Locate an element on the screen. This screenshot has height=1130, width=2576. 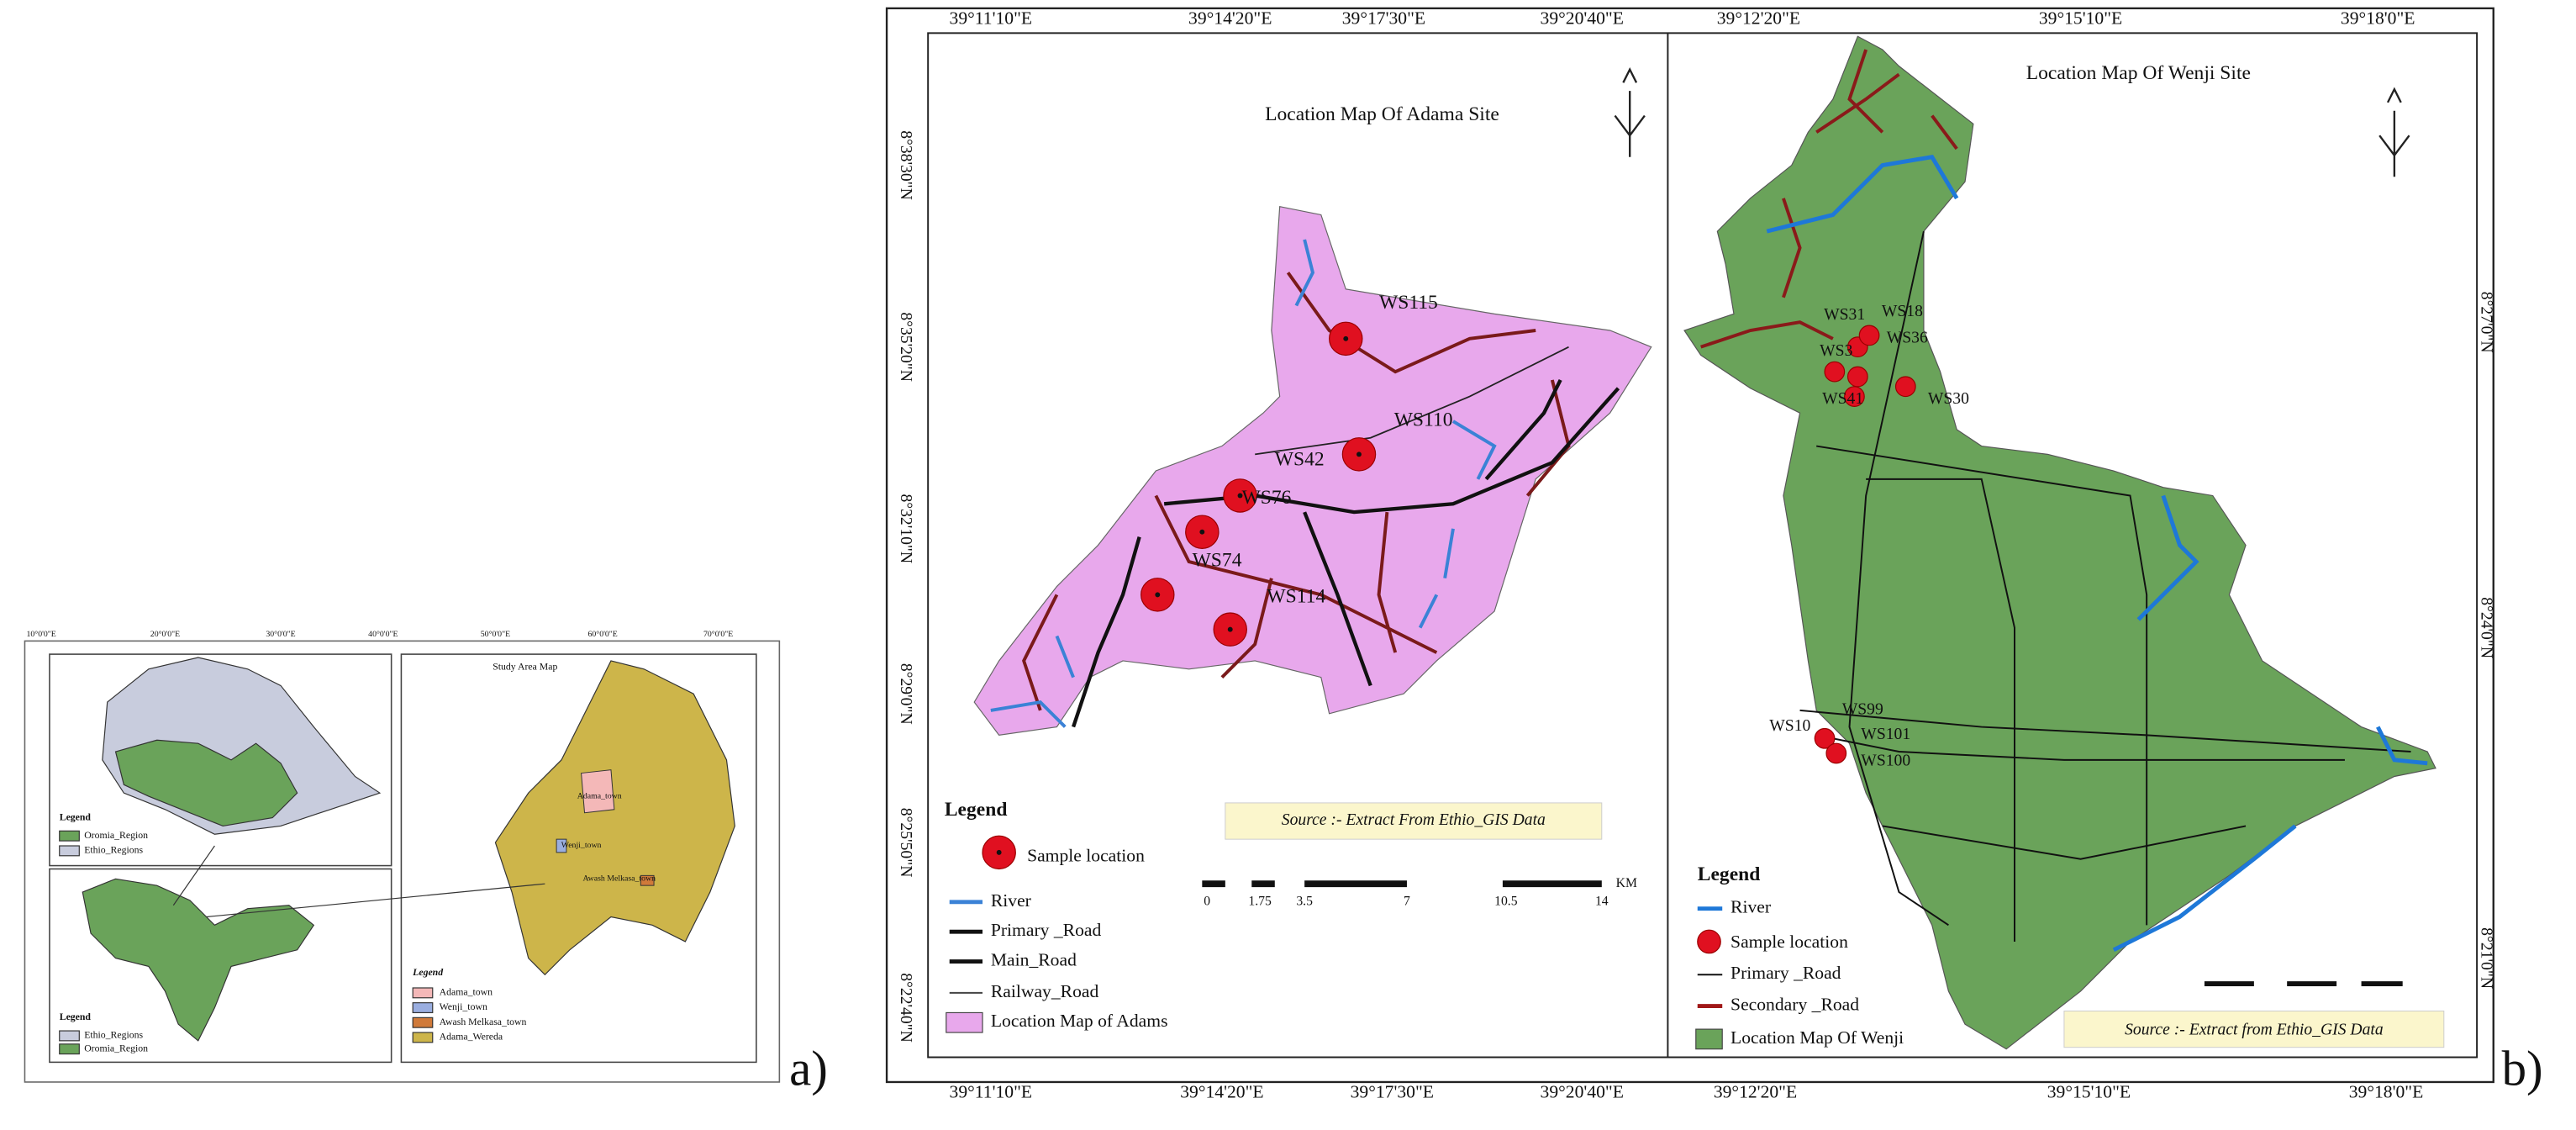
legend-item: Wenji_town is located at coordinates (463, 1006).